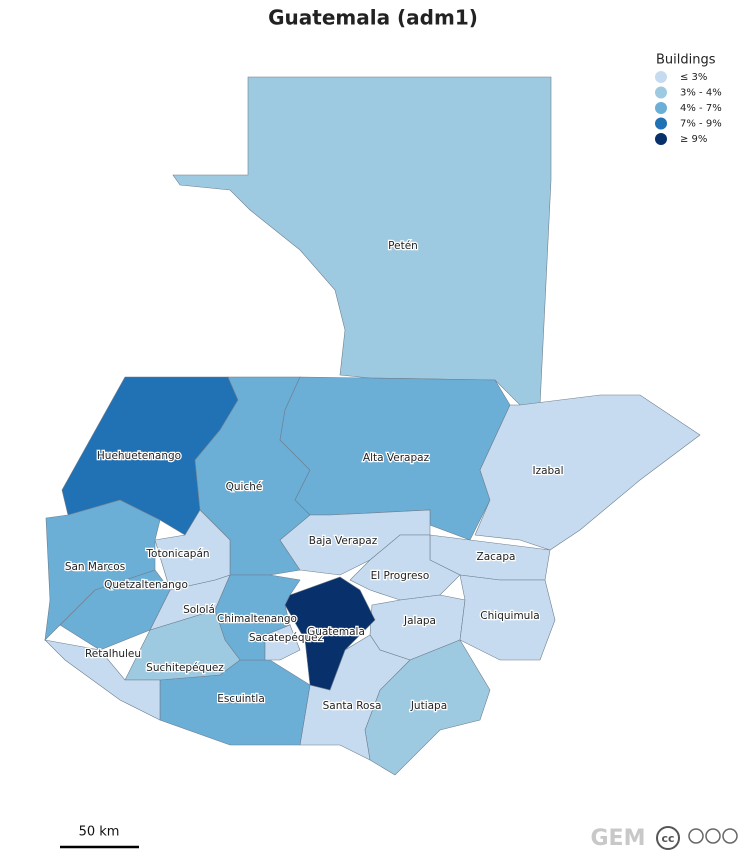 Image resolution: width=746 pixels, height=862 pixels. Describe the element at coordinates (400, 576) in the screenshot. I see `region-label: El Progreso` at that location.